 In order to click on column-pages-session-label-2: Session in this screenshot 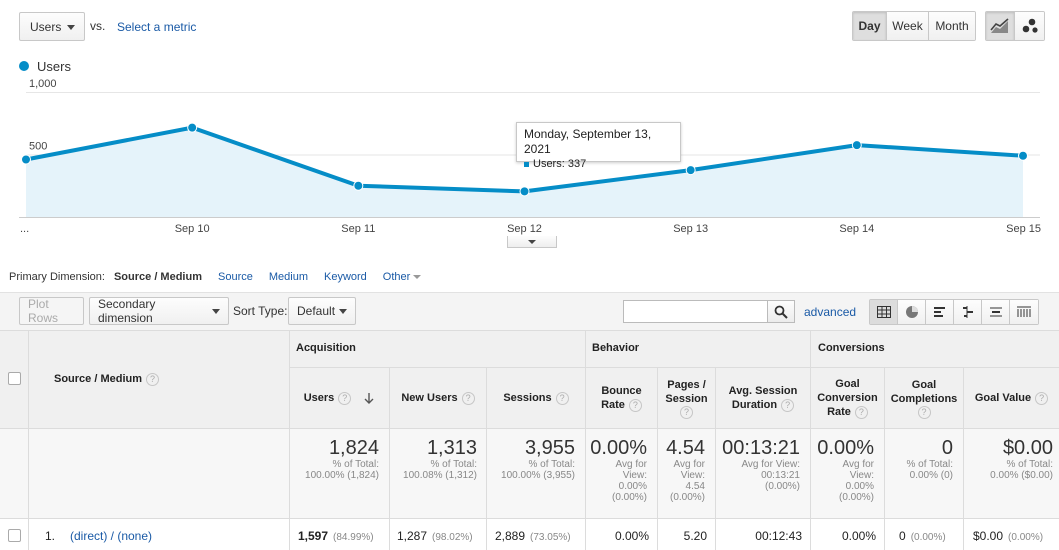, I will do `click(686, 398)`.